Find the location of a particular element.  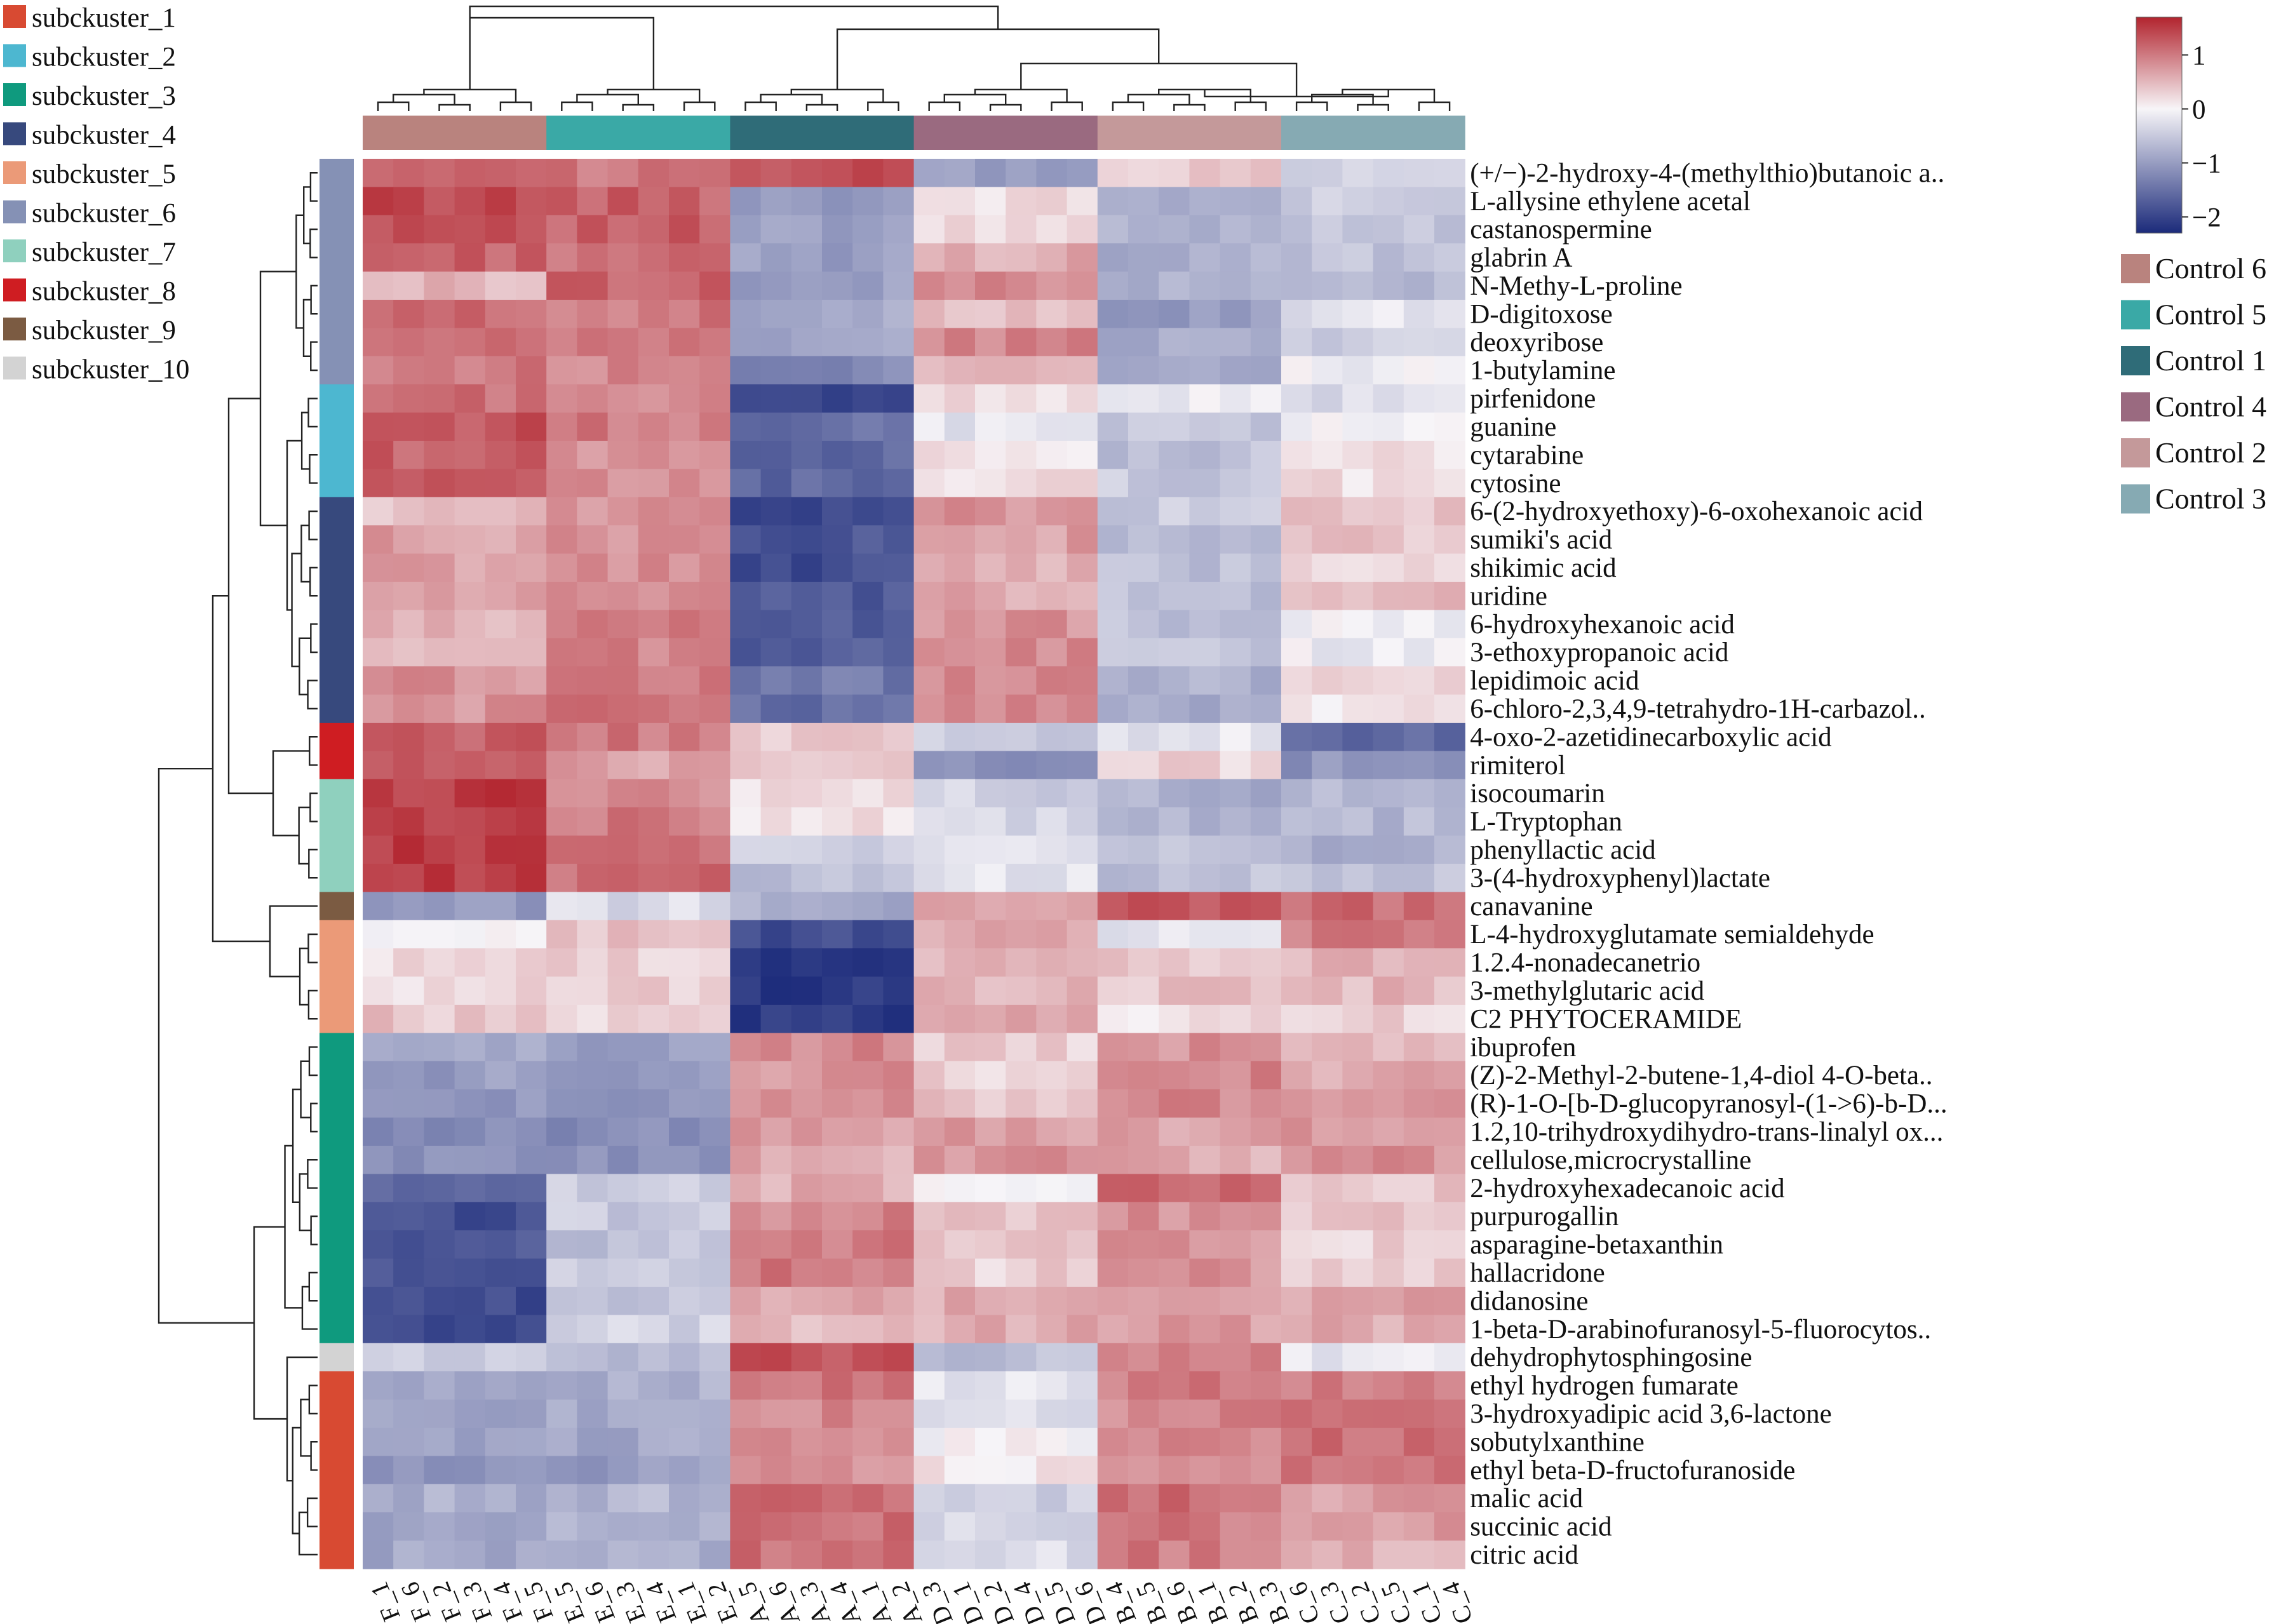

cluster-legend-label: subckuster_8 is located at coordinates (104, 292).